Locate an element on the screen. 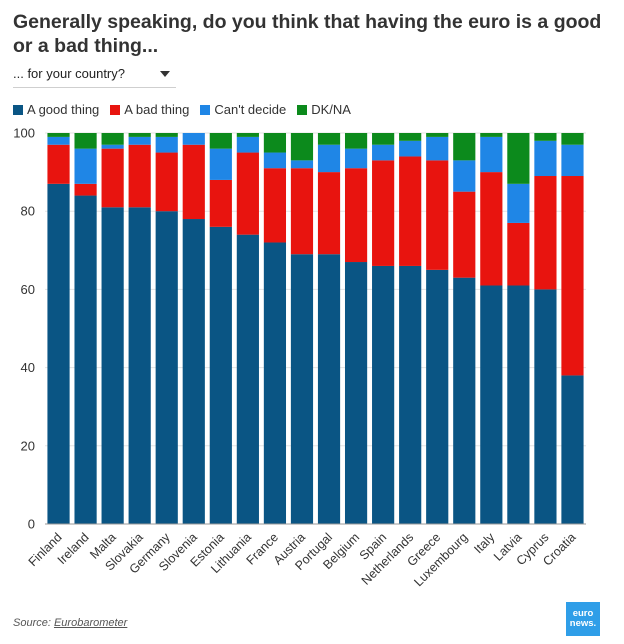 This screenshot has height=644, width=624. legend-label: A bad thing is located at coordinates (157, 109).